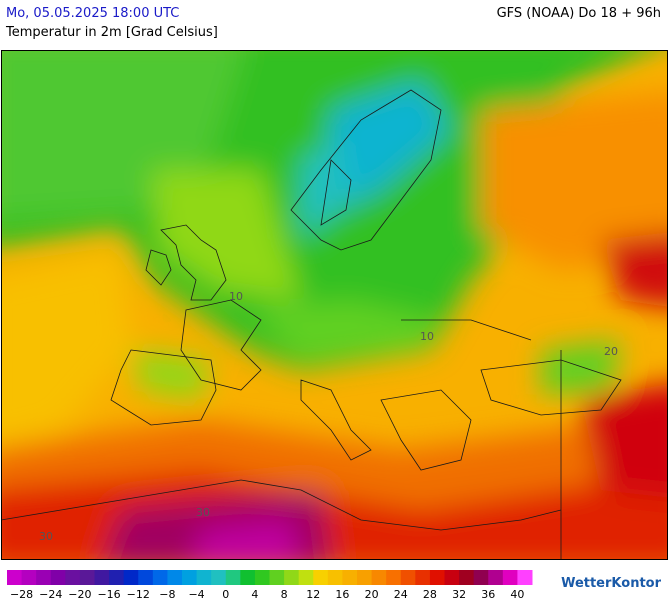 This screenshot has width=669, height=600. Describe the element at coordinates (372, 594) in the screenshot. I see `colorbar-tick-label: 20` at that location.